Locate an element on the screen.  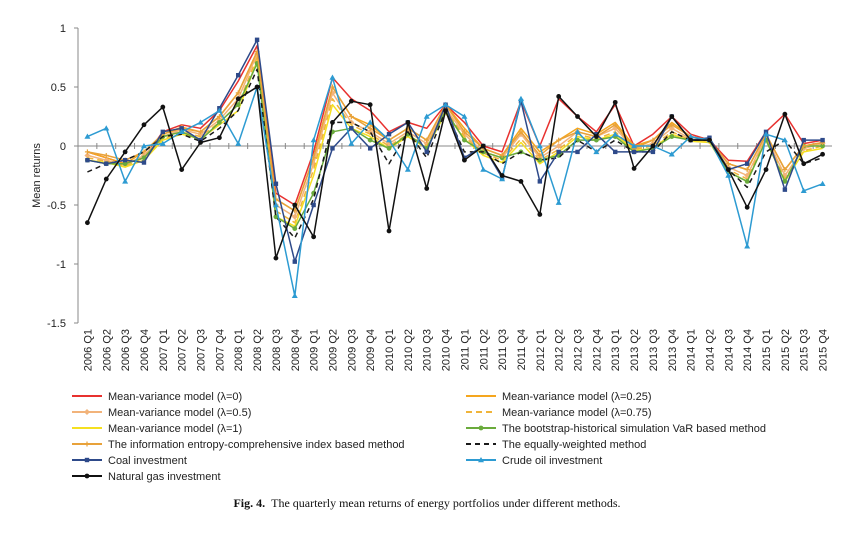
x-tick-label: 2010 Q3 is located at coordinates (428, 350).